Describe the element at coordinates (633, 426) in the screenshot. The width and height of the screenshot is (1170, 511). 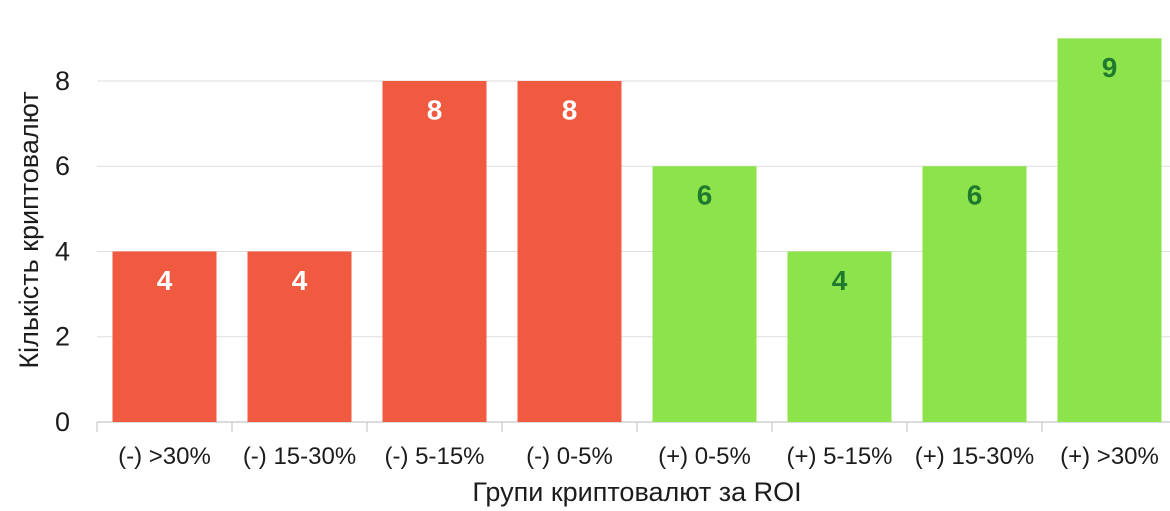
I see `x-axis` at that location.